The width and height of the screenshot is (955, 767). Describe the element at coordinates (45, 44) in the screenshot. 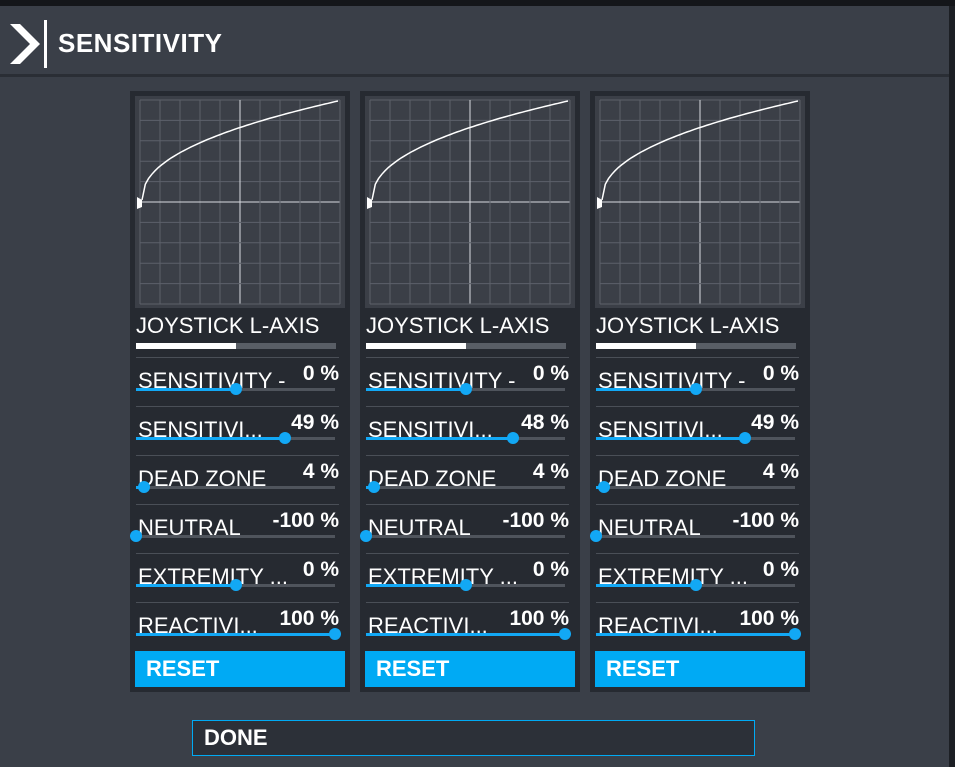

I see `header-divider` at that location.